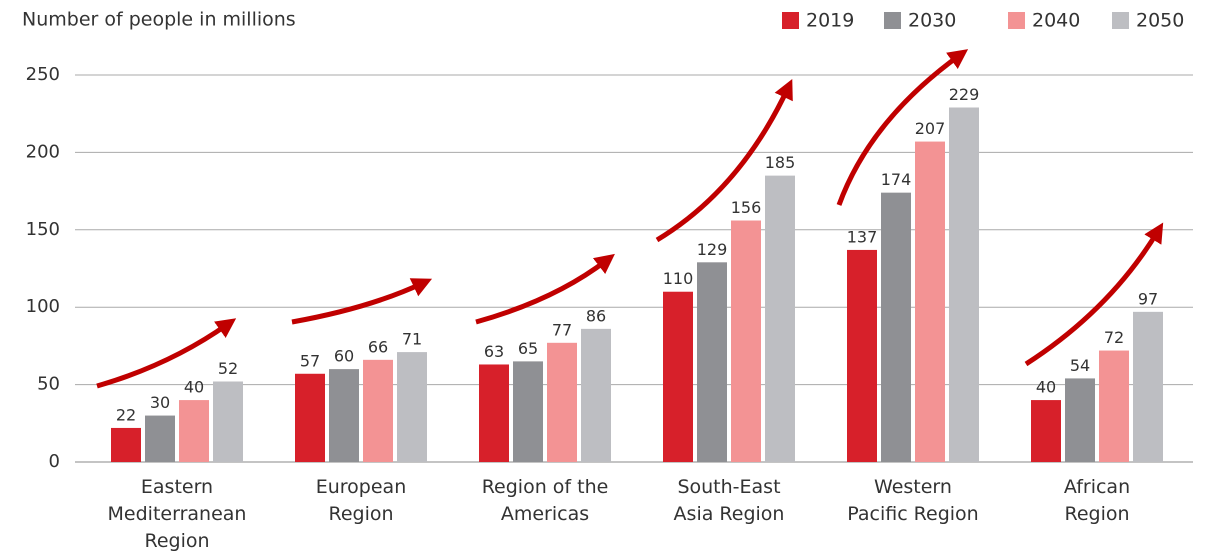  Describe the element at coordinates (43, 151) in the screenshot. I see `y-tick-label: 200` at that location.